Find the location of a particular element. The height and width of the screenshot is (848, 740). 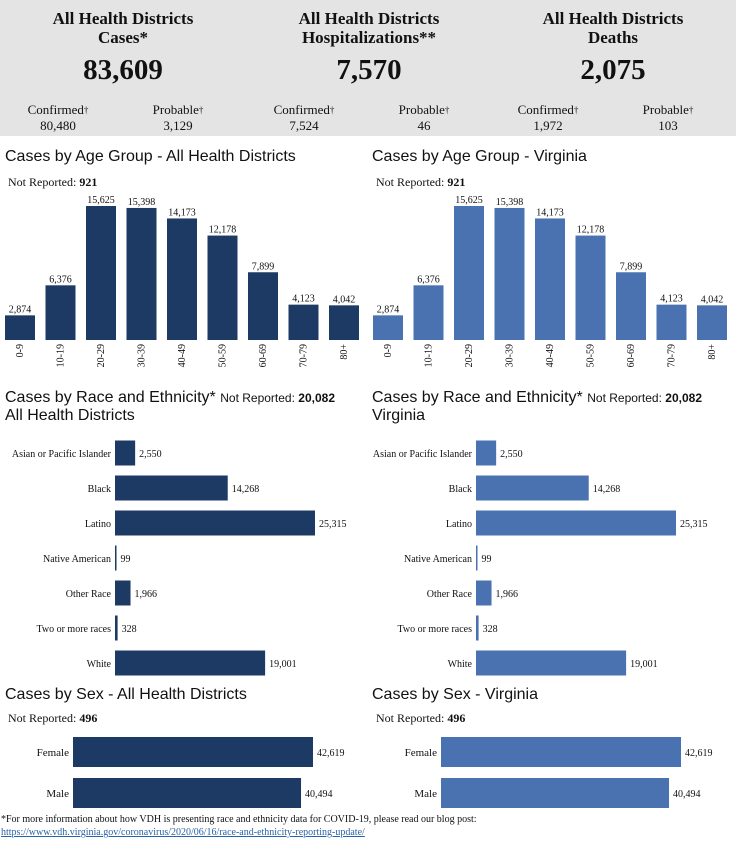

category-label: Female is located at coordinates (421, 753).